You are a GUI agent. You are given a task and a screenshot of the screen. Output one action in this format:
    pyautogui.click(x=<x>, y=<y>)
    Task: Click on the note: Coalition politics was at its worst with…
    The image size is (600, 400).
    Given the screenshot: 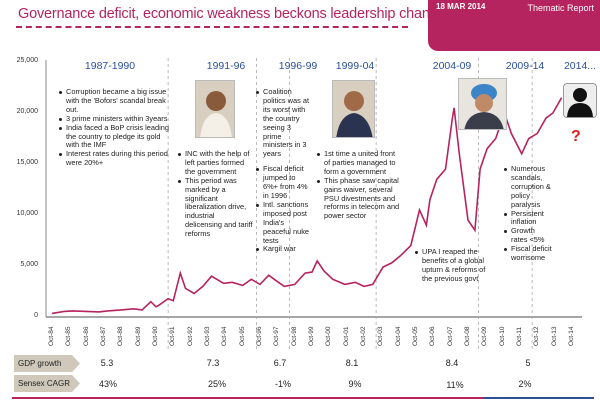 What is the action you would take?
    pyautogui.click(x=283, y=123)
    